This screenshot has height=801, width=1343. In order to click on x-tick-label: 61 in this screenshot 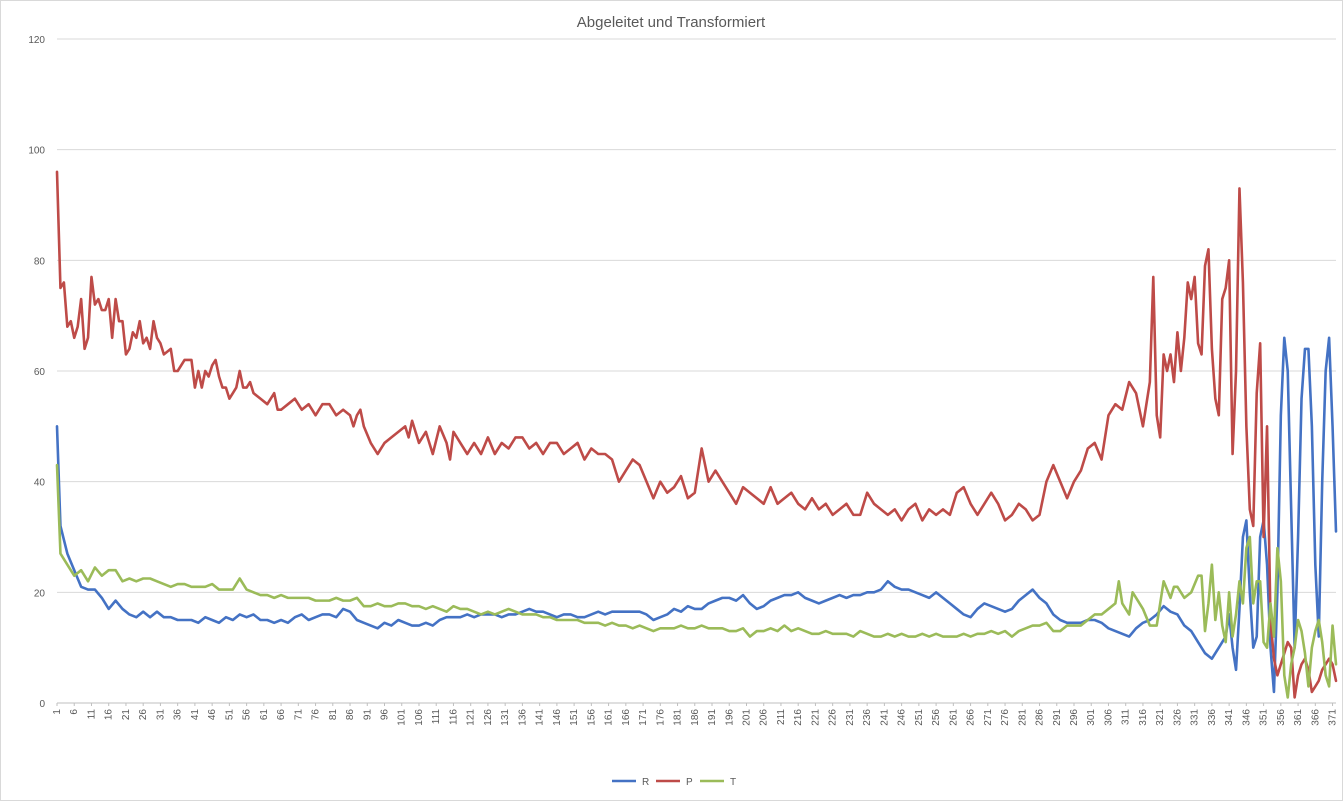, I will do `click(264, 715)`.